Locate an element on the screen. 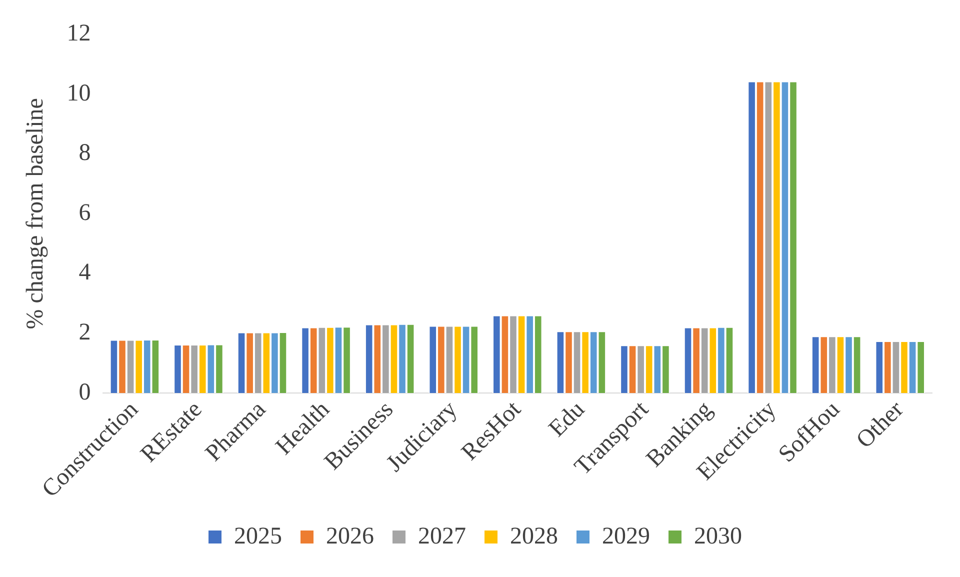 The image size is (960, 577). y-tick-label: 8 is located at coordinates (84, 153).